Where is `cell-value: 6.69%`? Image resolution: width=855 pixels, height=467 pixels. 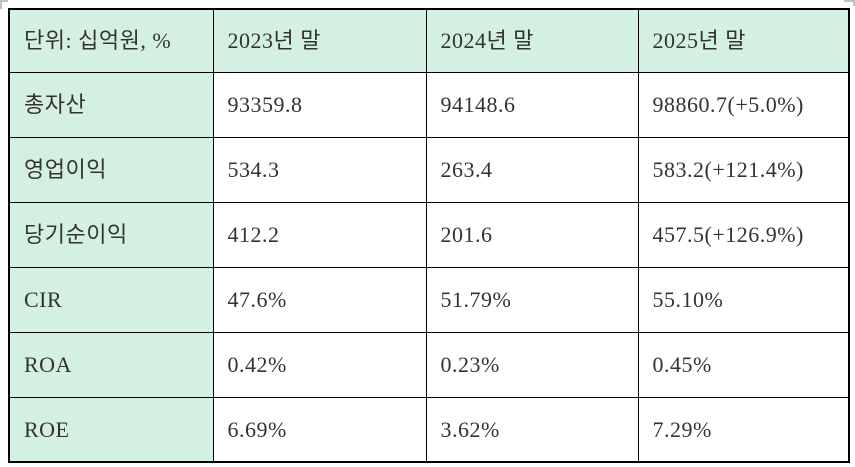
cell-value: 6.69% is located at coordinates (319, 429).